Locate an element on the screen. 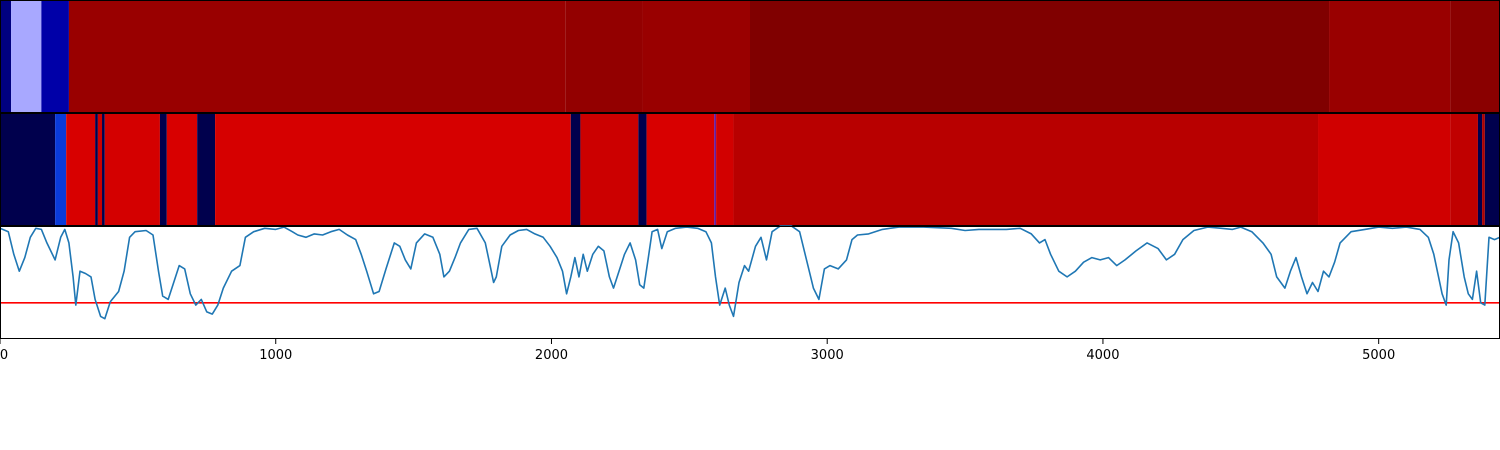  x-tick-label: 0 is located at coordinates (4, 355).